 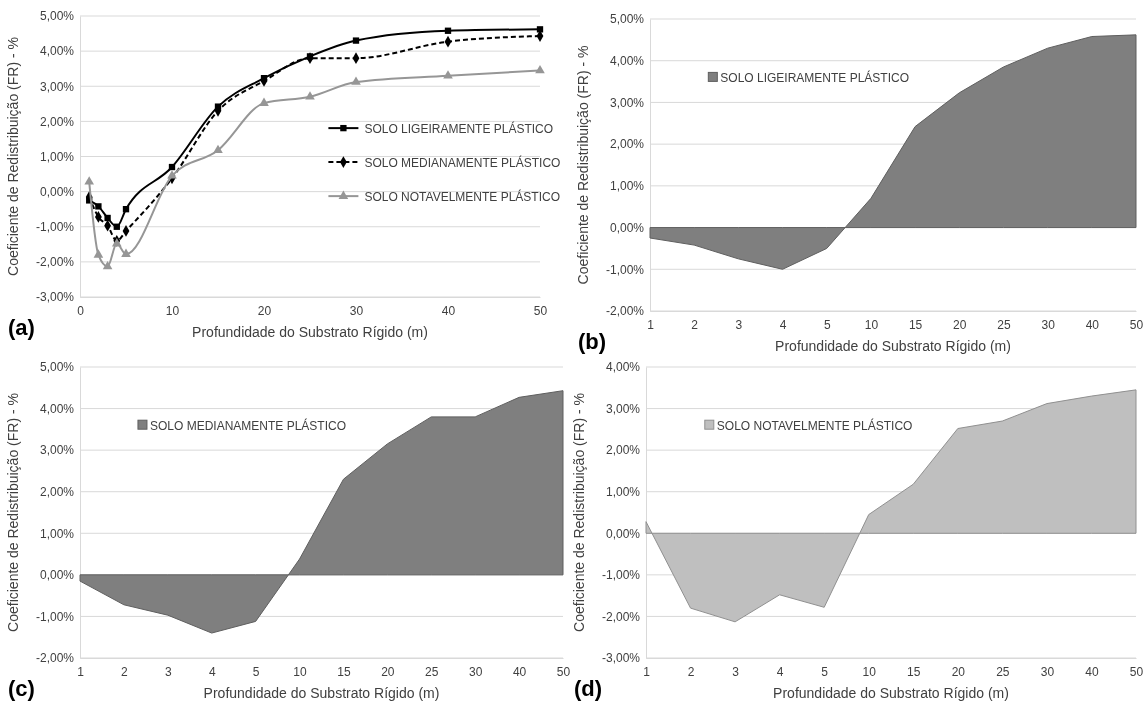 What do you see at coordinates (21, 327) in the screenshot?
I see `text: (a)` at bounding box center [21, 327].